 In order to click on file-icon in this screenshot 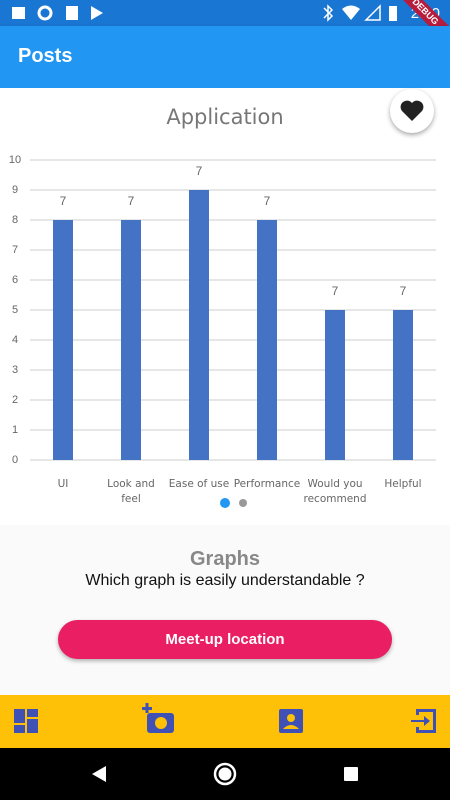, I will do `click(72, 13)`.